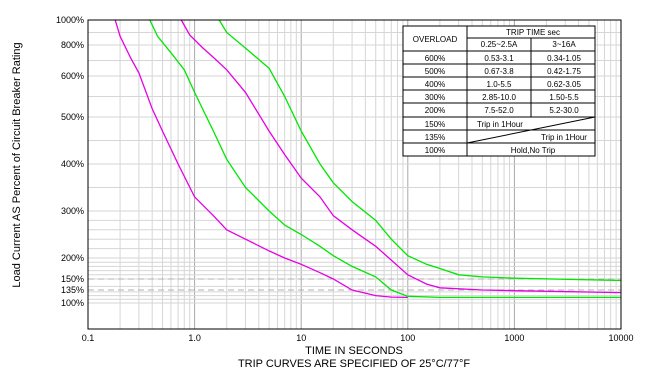  I want to click on x-tick-label: 10, so click(301, 338).